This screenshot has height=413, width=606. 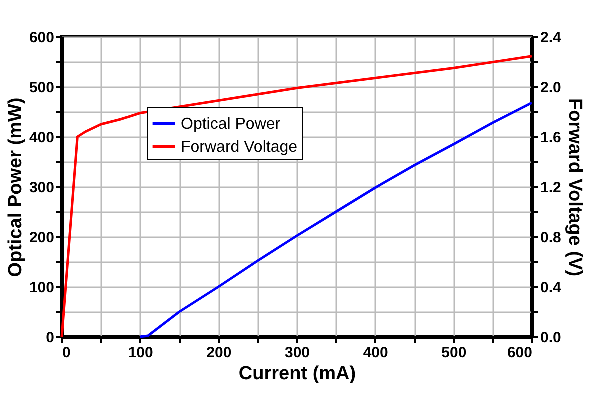 I want to click on x-tick-label: 500, so click(x=454, y=353).